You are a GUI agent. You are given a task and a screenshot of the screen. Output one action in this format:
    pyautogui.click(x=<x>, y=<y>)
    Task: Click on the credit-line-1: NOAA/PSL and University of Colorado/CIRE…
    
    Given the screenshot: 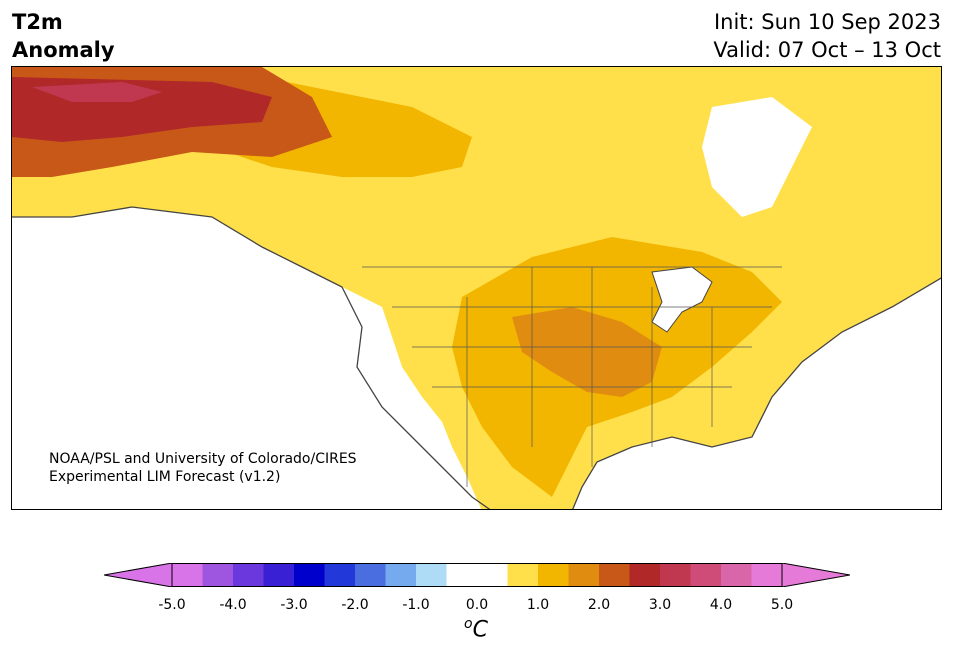 What is the action you would take?
    pyautogui.click(x=203, y=459)
    